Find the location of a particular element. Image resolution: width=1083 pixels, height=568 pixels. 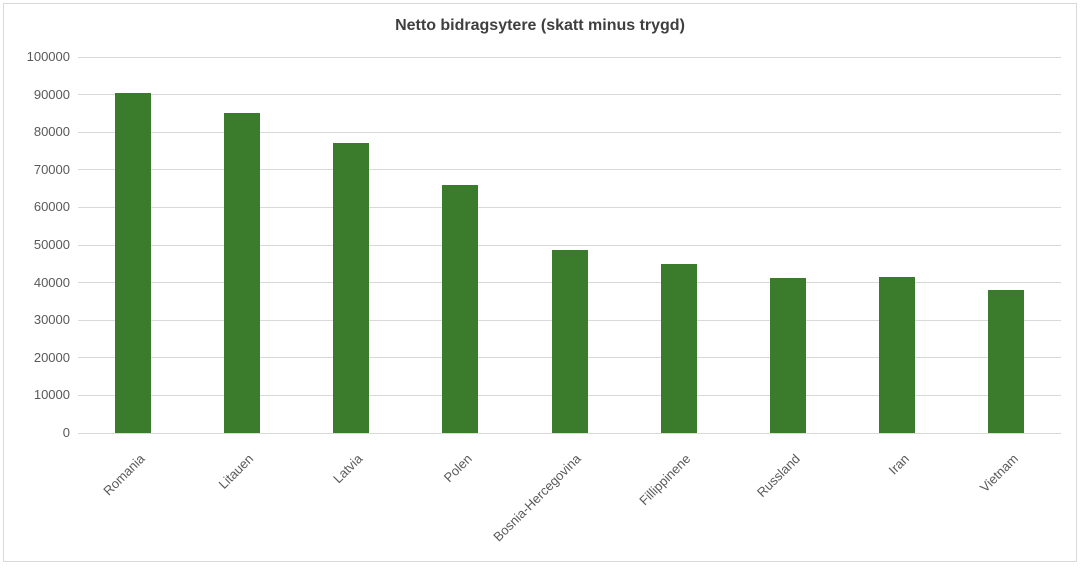

y-axis-tick-label: 0 is located at coordinates (66, 432).